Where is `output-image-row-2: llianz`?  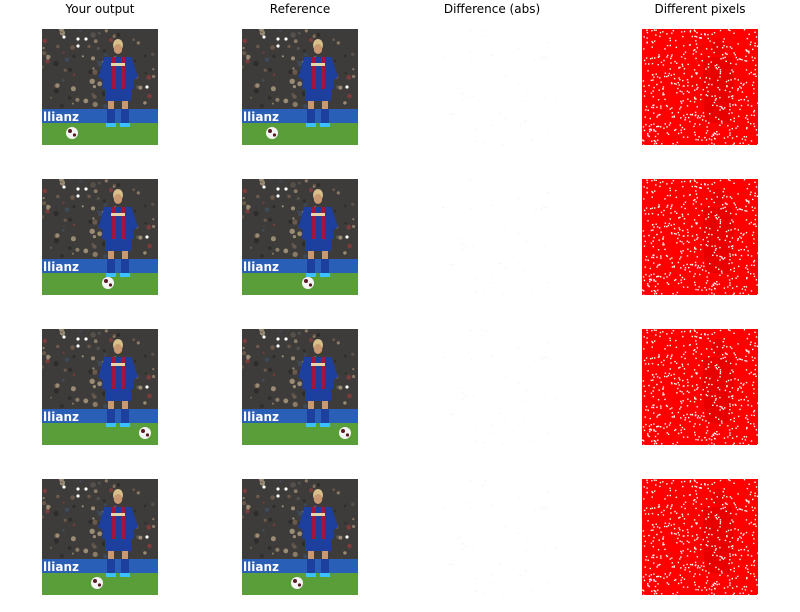 output-image-row-2: llianz is located at coordinates (100, 237).